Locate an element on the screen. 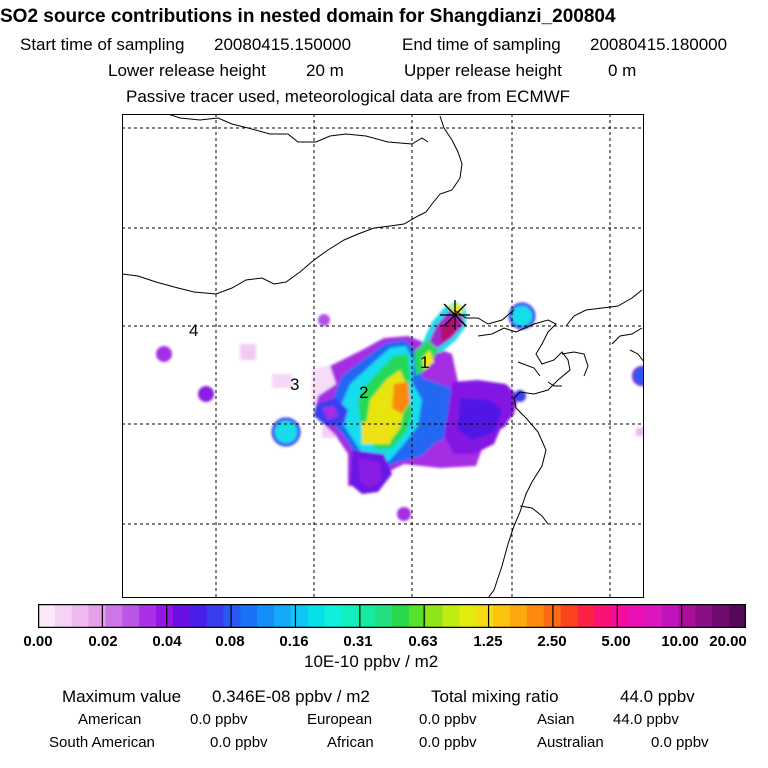 The width and height of the screenshot is (768, 768). region-name-south-american: South American is located at coordinates (102, 742).